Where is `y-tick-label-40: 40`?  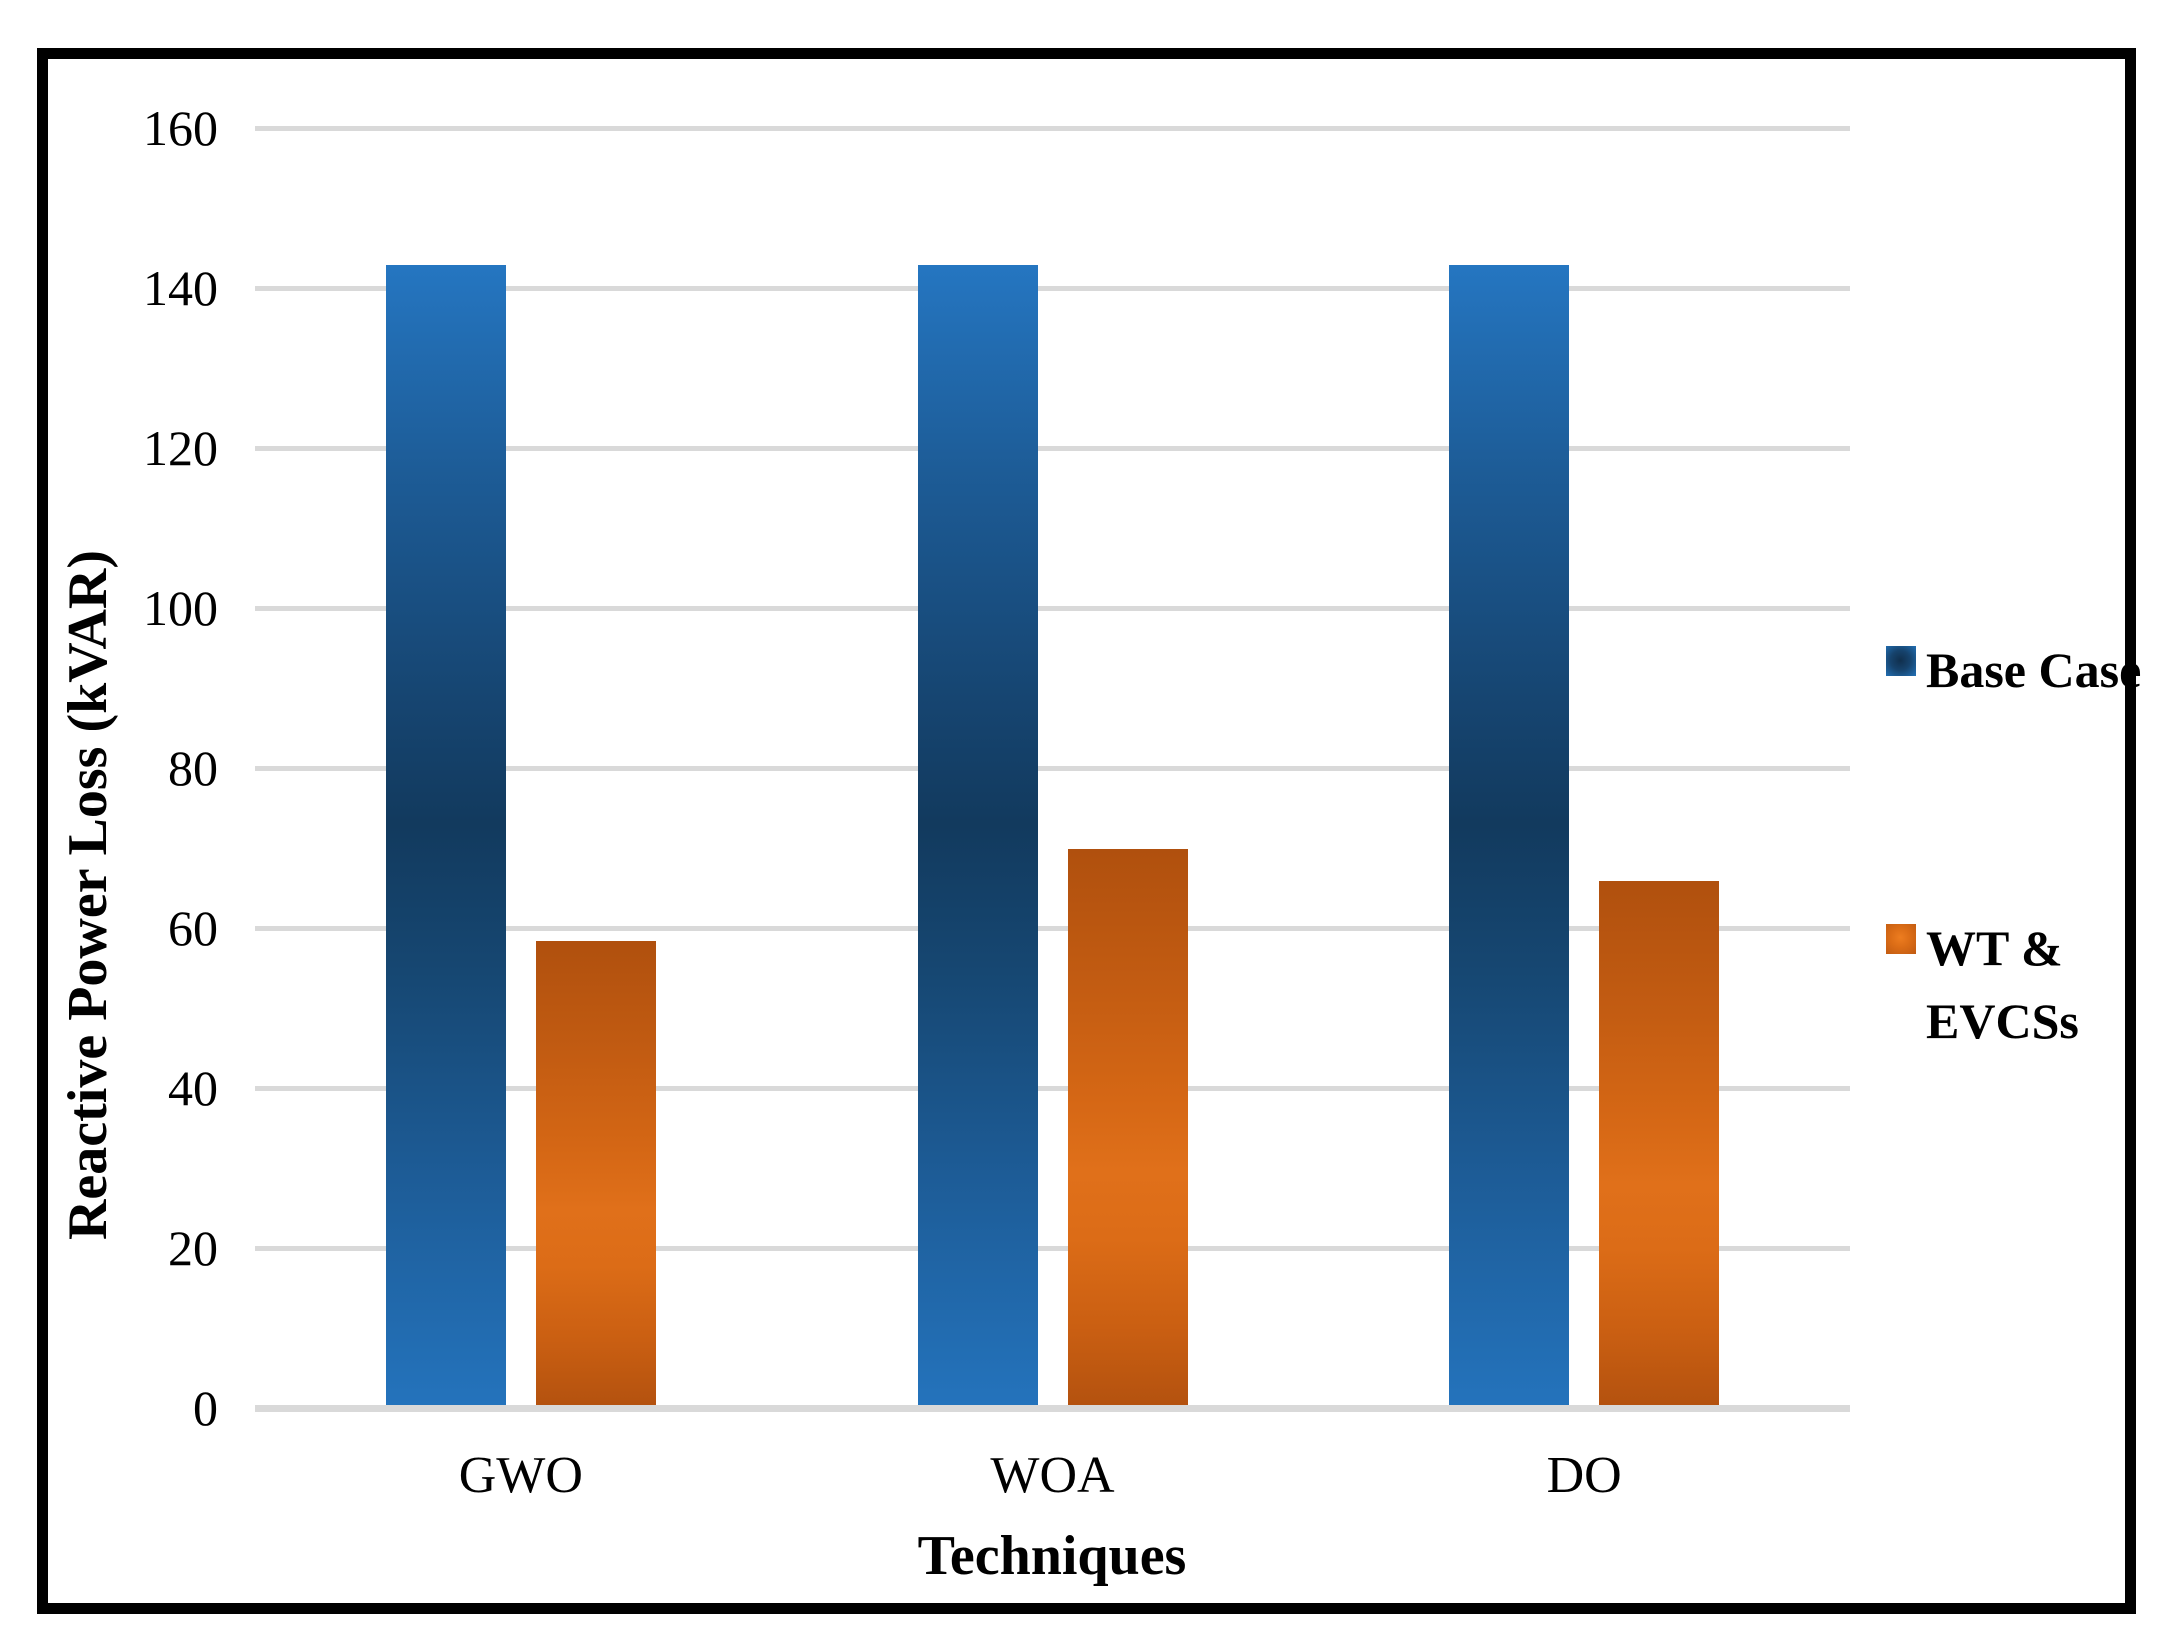 y-tick-label-40: 40 is located at coordinates (193, 1088).